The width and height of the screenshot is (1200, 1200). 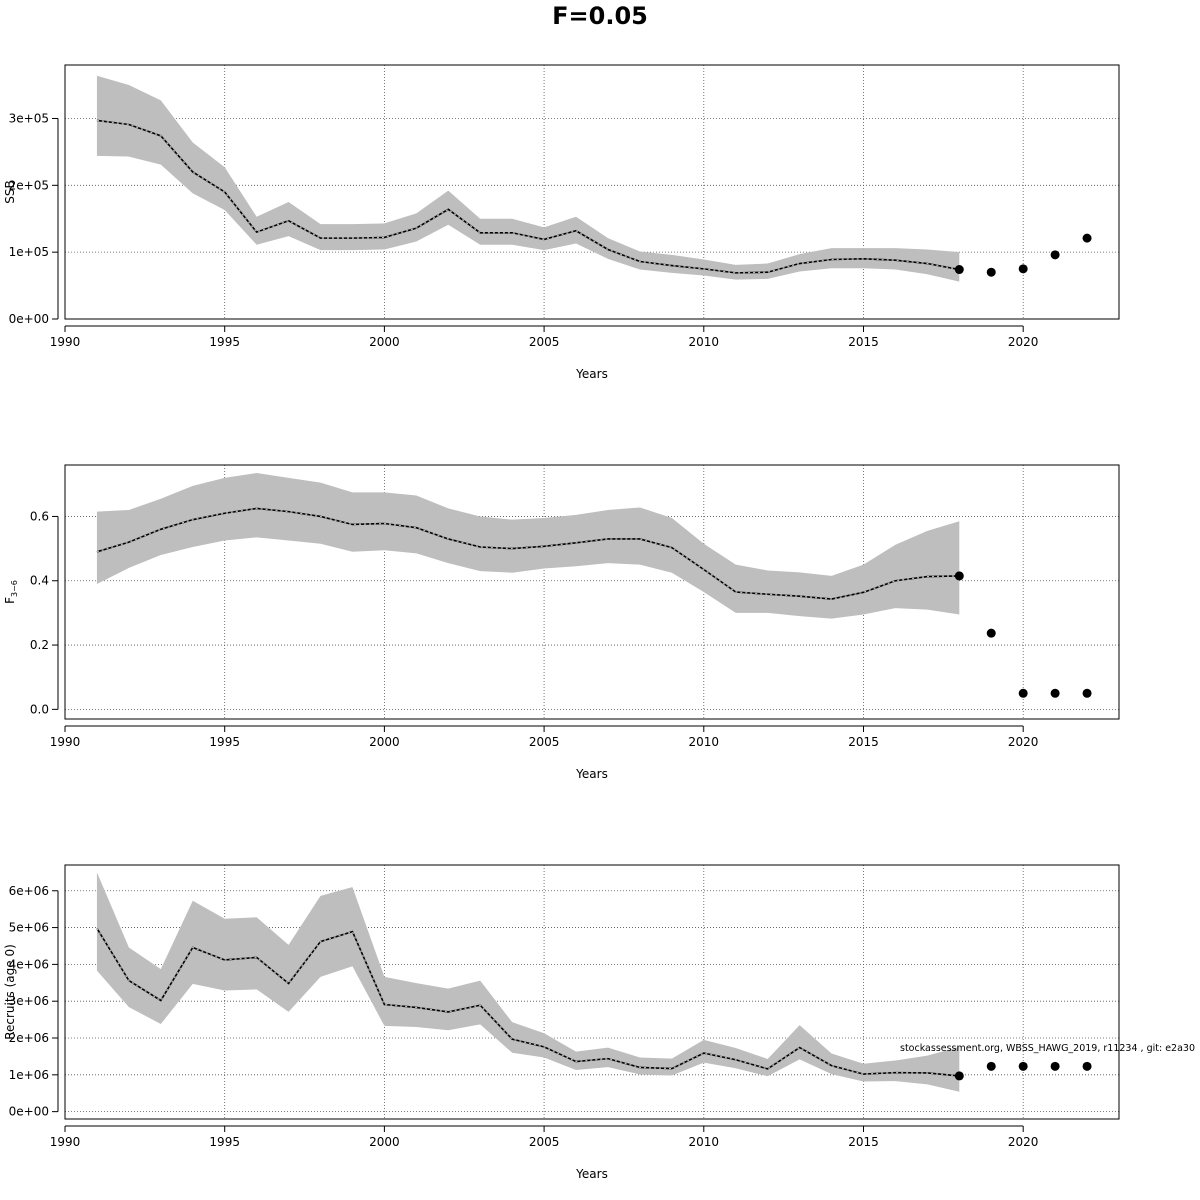 What do you see at coordinates (29, 1075) in the screenshot?
I see `y-tick-label: 1e+06` at bounding box center [29, 1075].